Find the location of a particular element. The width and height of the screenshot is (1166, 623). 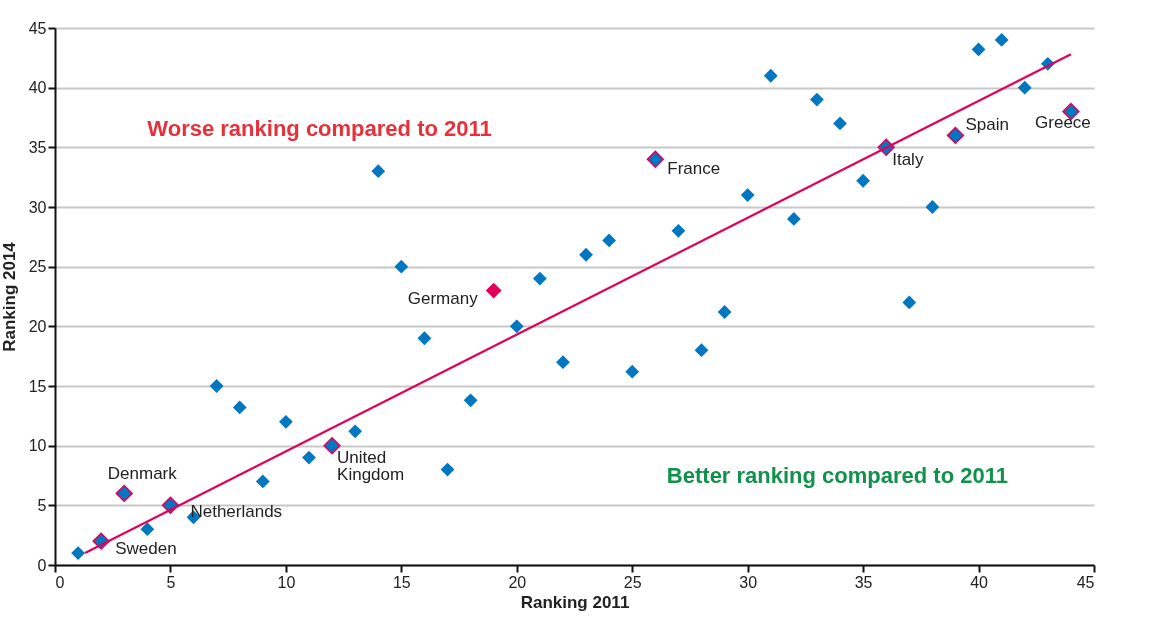

x-tick-label: 10 is located at coordinates (286, 582).